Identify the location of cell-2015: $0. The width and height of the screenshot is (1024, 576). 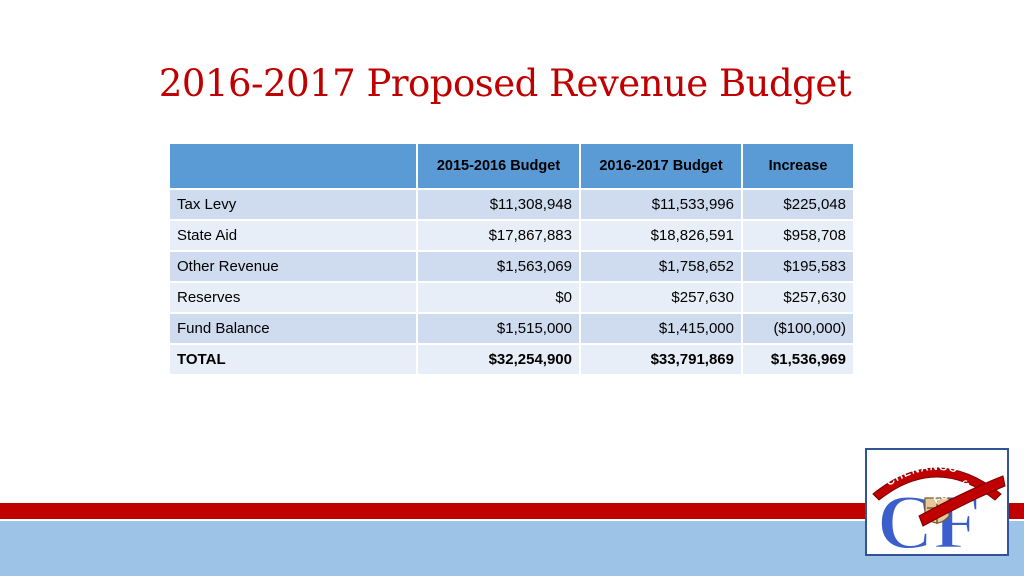
(498, 297).